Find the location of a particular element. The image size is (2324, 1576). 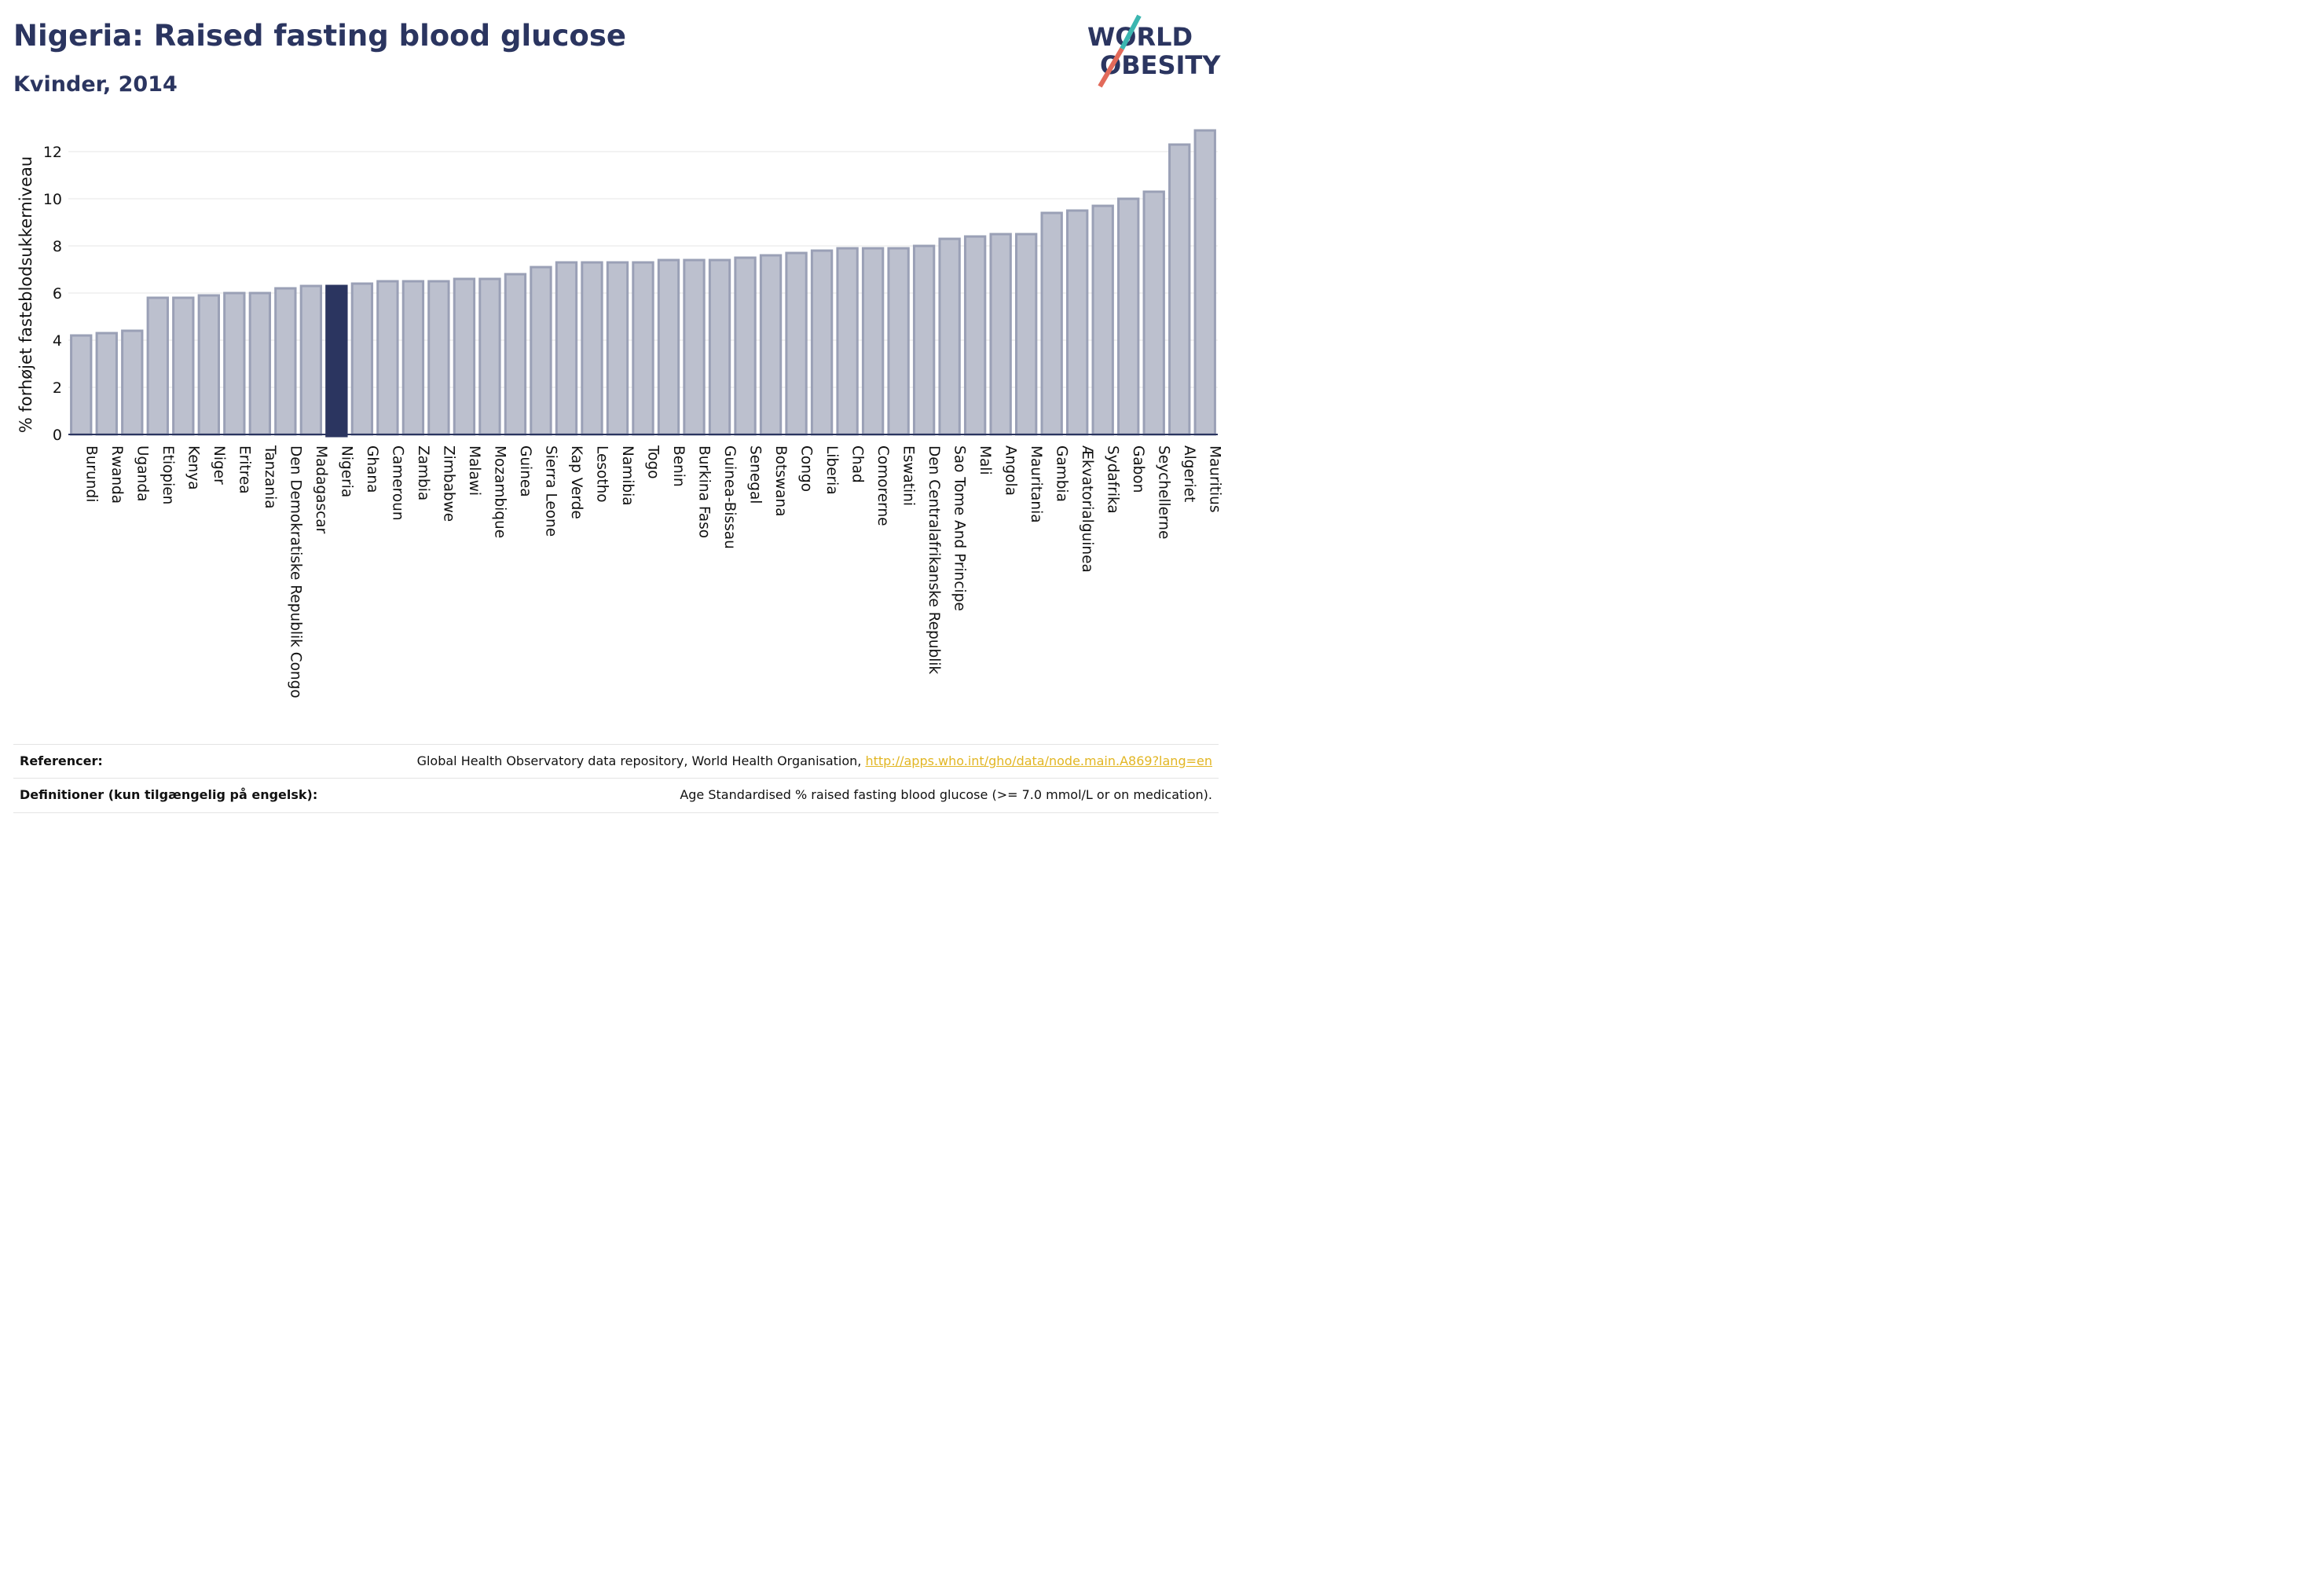

x-tick-label: Liberia is located at coordinates (831, 470).